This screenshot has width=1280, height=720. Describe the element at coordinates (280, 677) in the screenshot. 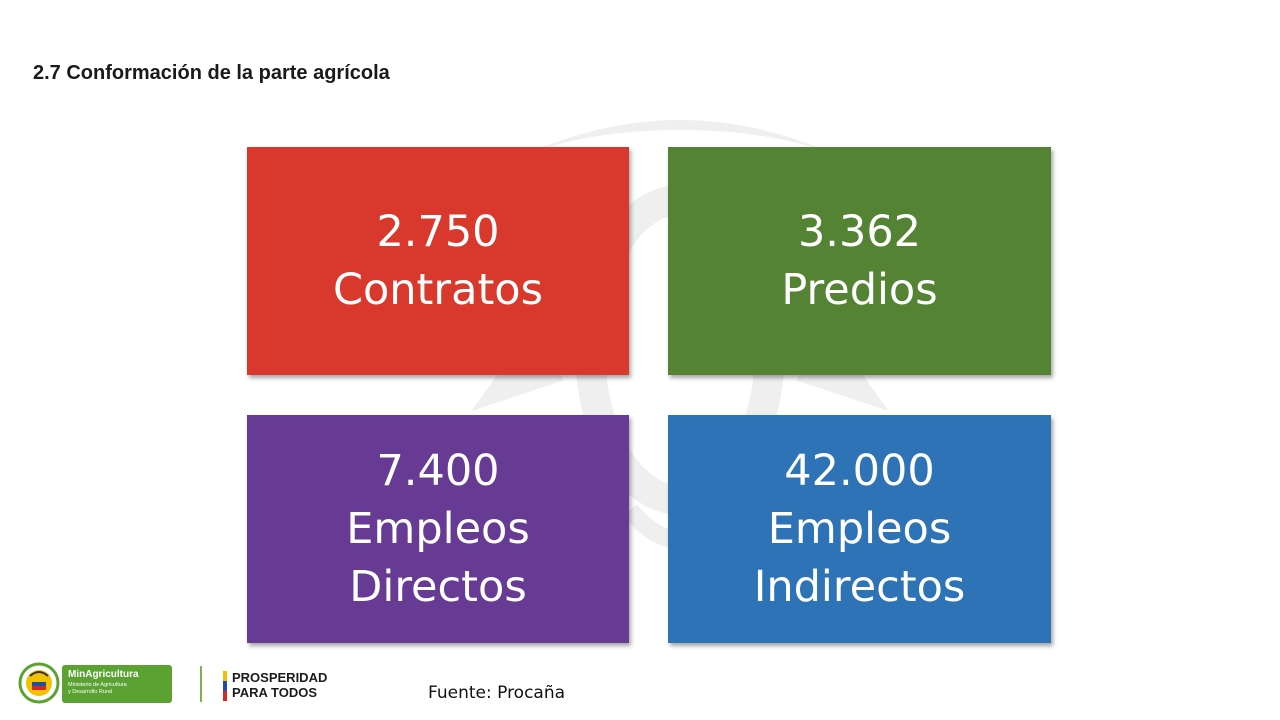

I see `campaign-line-1: PROSPERIDAD` at that location.